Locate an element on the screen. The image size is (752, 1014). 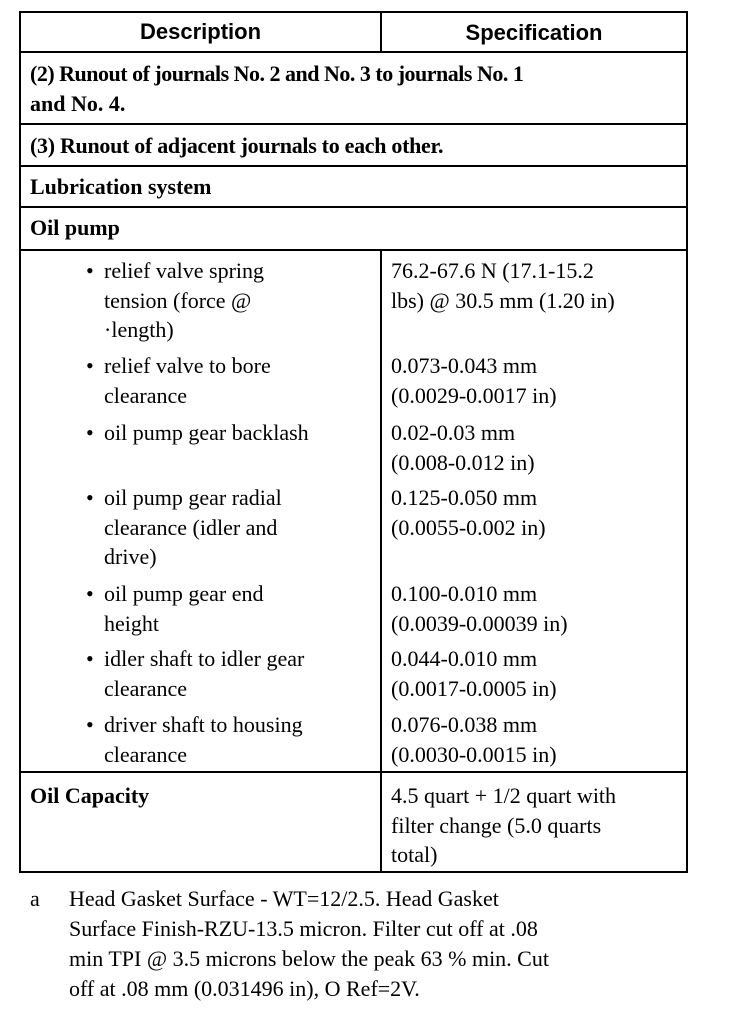
item-description: oil pump gear backlash is located at coordinates (206, 432).